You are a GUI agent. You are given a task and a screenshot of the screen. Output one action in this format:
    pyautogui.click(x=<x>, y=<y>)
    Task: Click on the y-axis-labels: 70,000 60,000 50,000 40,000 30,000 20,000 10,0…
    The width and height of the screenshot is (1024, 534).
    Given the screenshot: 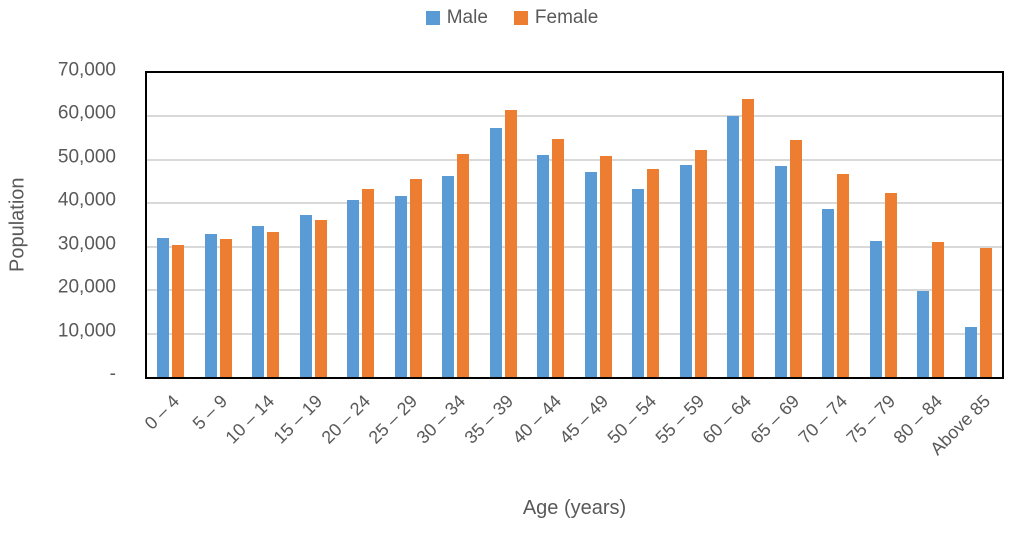 What is the action you would take?
    pyautogui.click(x=65, y=222)
    